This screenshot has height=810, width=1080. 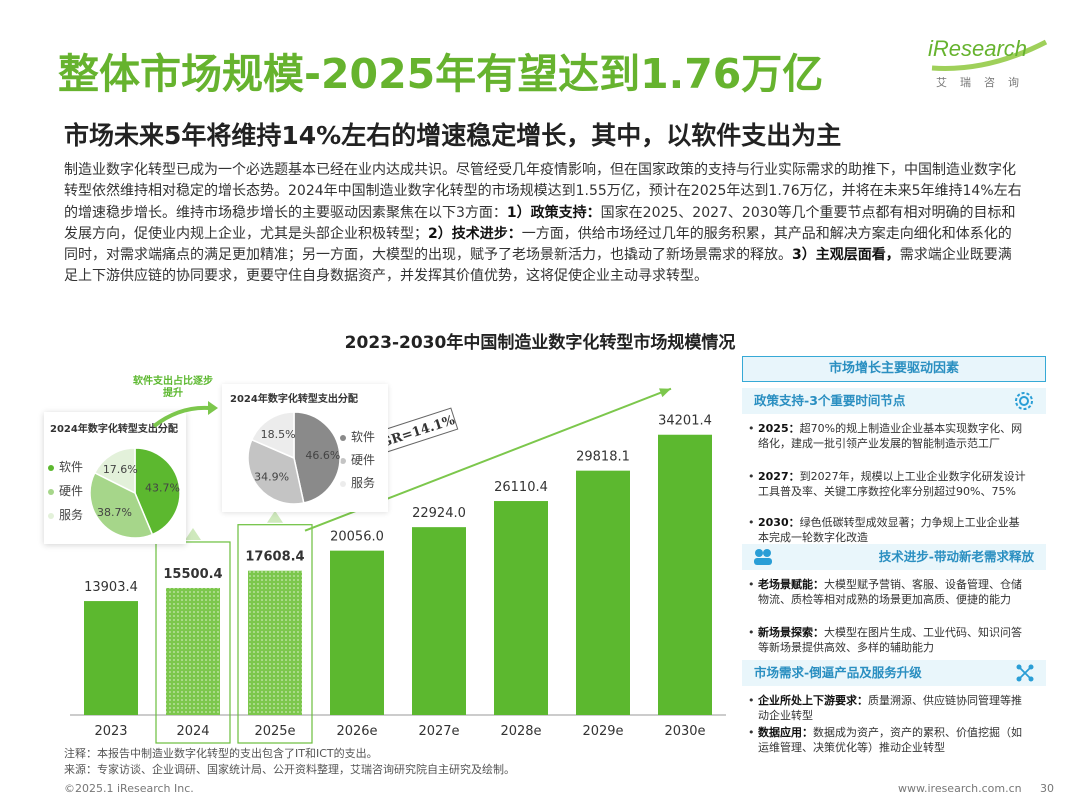 What do you see at coordinates (894, 401) in the screenshot?
I see `section-policy-title: 政策支持-3个重要时间节点` at bounding box center [894, 401].